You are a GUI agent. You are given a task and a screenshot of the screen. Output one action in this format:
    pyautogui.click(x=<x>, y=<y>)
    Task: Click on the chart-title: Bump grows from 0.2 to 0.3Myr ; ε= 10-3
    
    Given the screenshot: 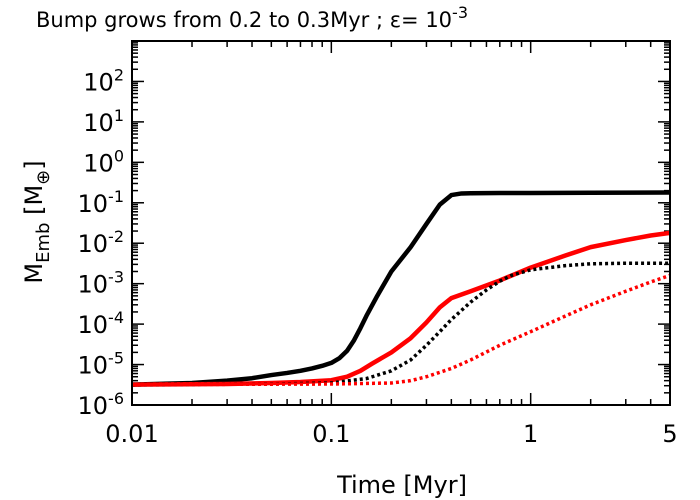 What is the action you would take?
    pyautogui.click(x=252, y=17)
    